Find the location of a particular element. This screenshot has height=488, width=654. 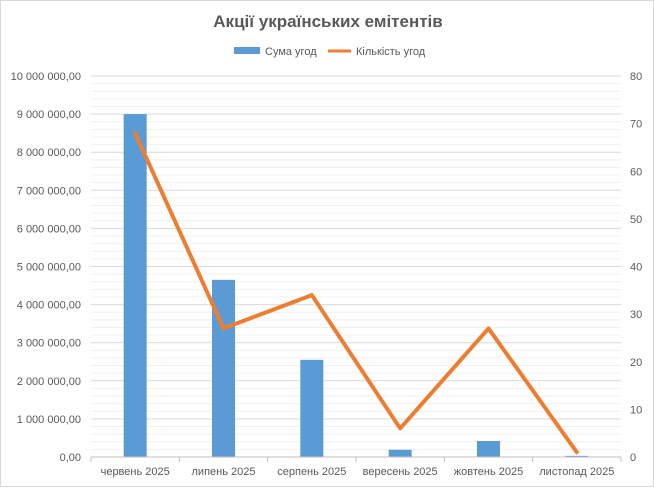

y-left-tick-label: 5 000 000,00 is located at coordinates (49, 268).